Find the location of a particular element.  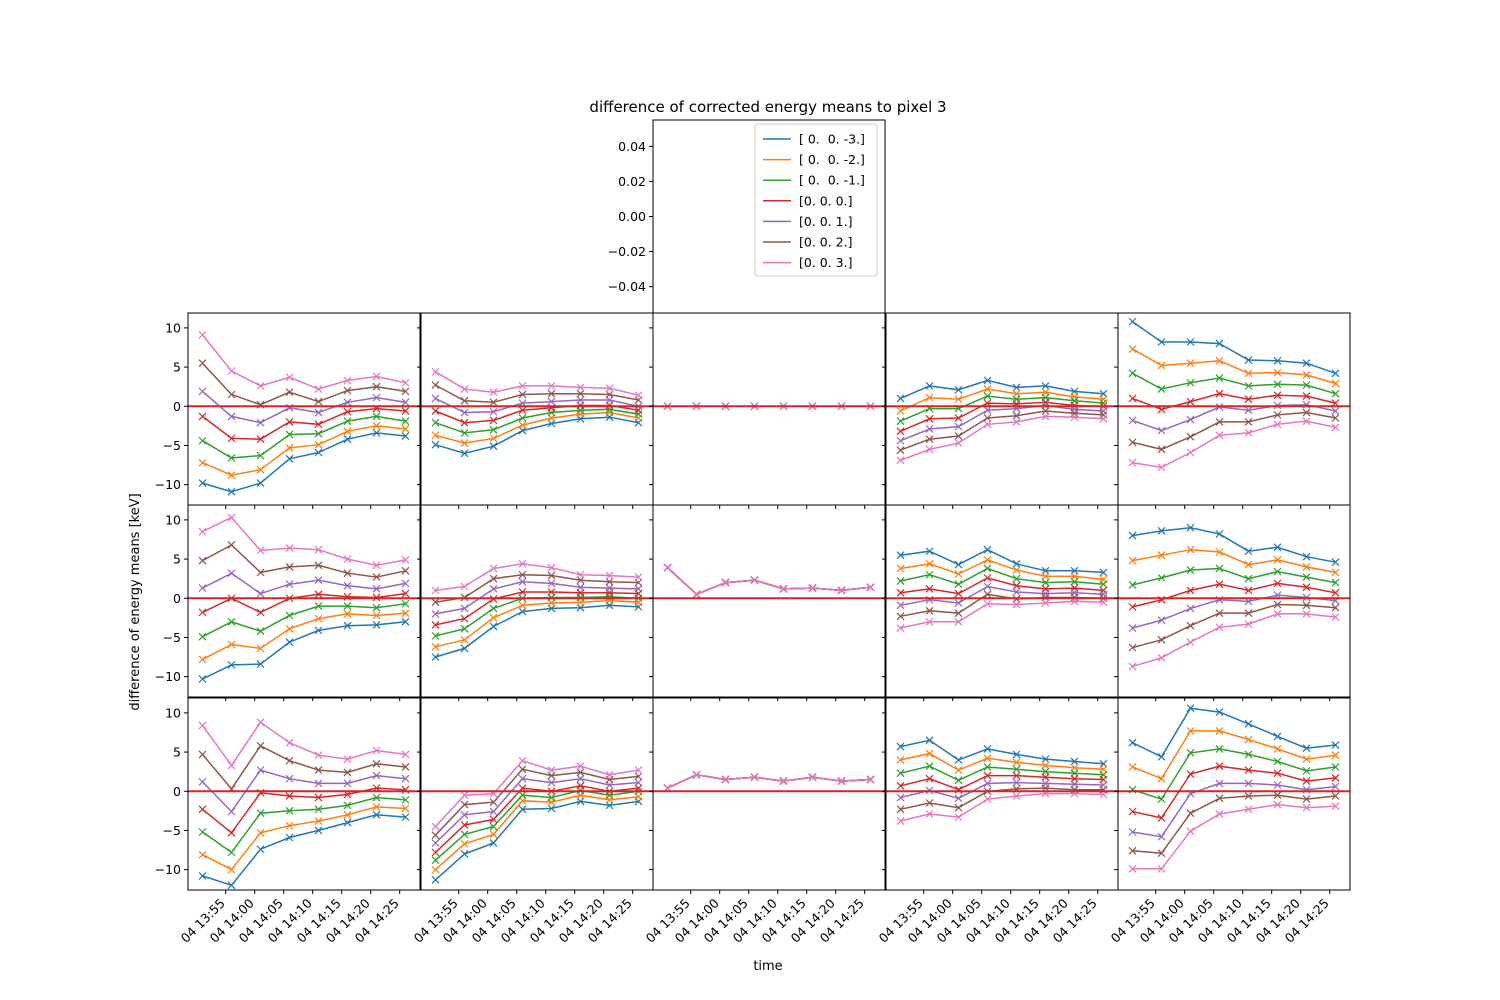

panel-frame is located at coordinates (304, 794).